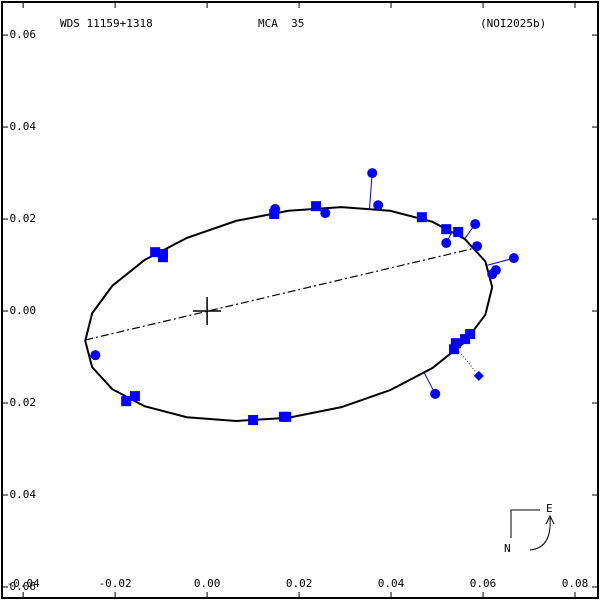  I want to click on y-tick-label: -0.04, so click(19, 494).